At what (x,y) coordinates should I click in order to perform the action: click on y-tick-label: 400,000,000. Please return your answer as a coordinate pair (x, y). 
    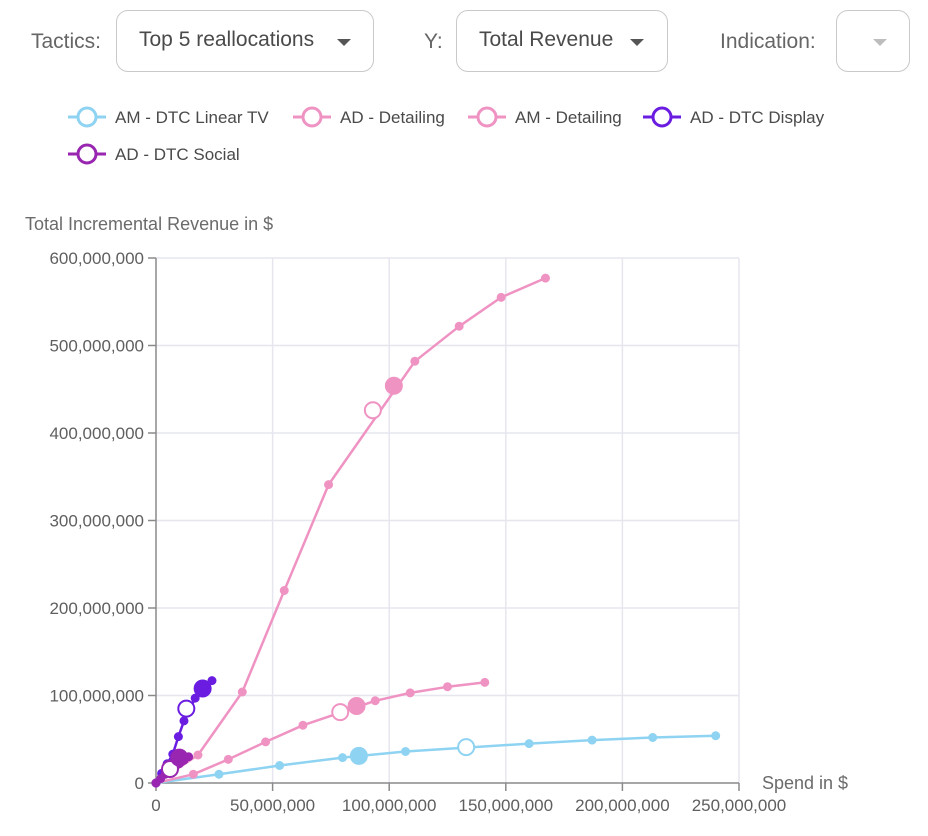
    Looking at the image, I should click on (96, 433).